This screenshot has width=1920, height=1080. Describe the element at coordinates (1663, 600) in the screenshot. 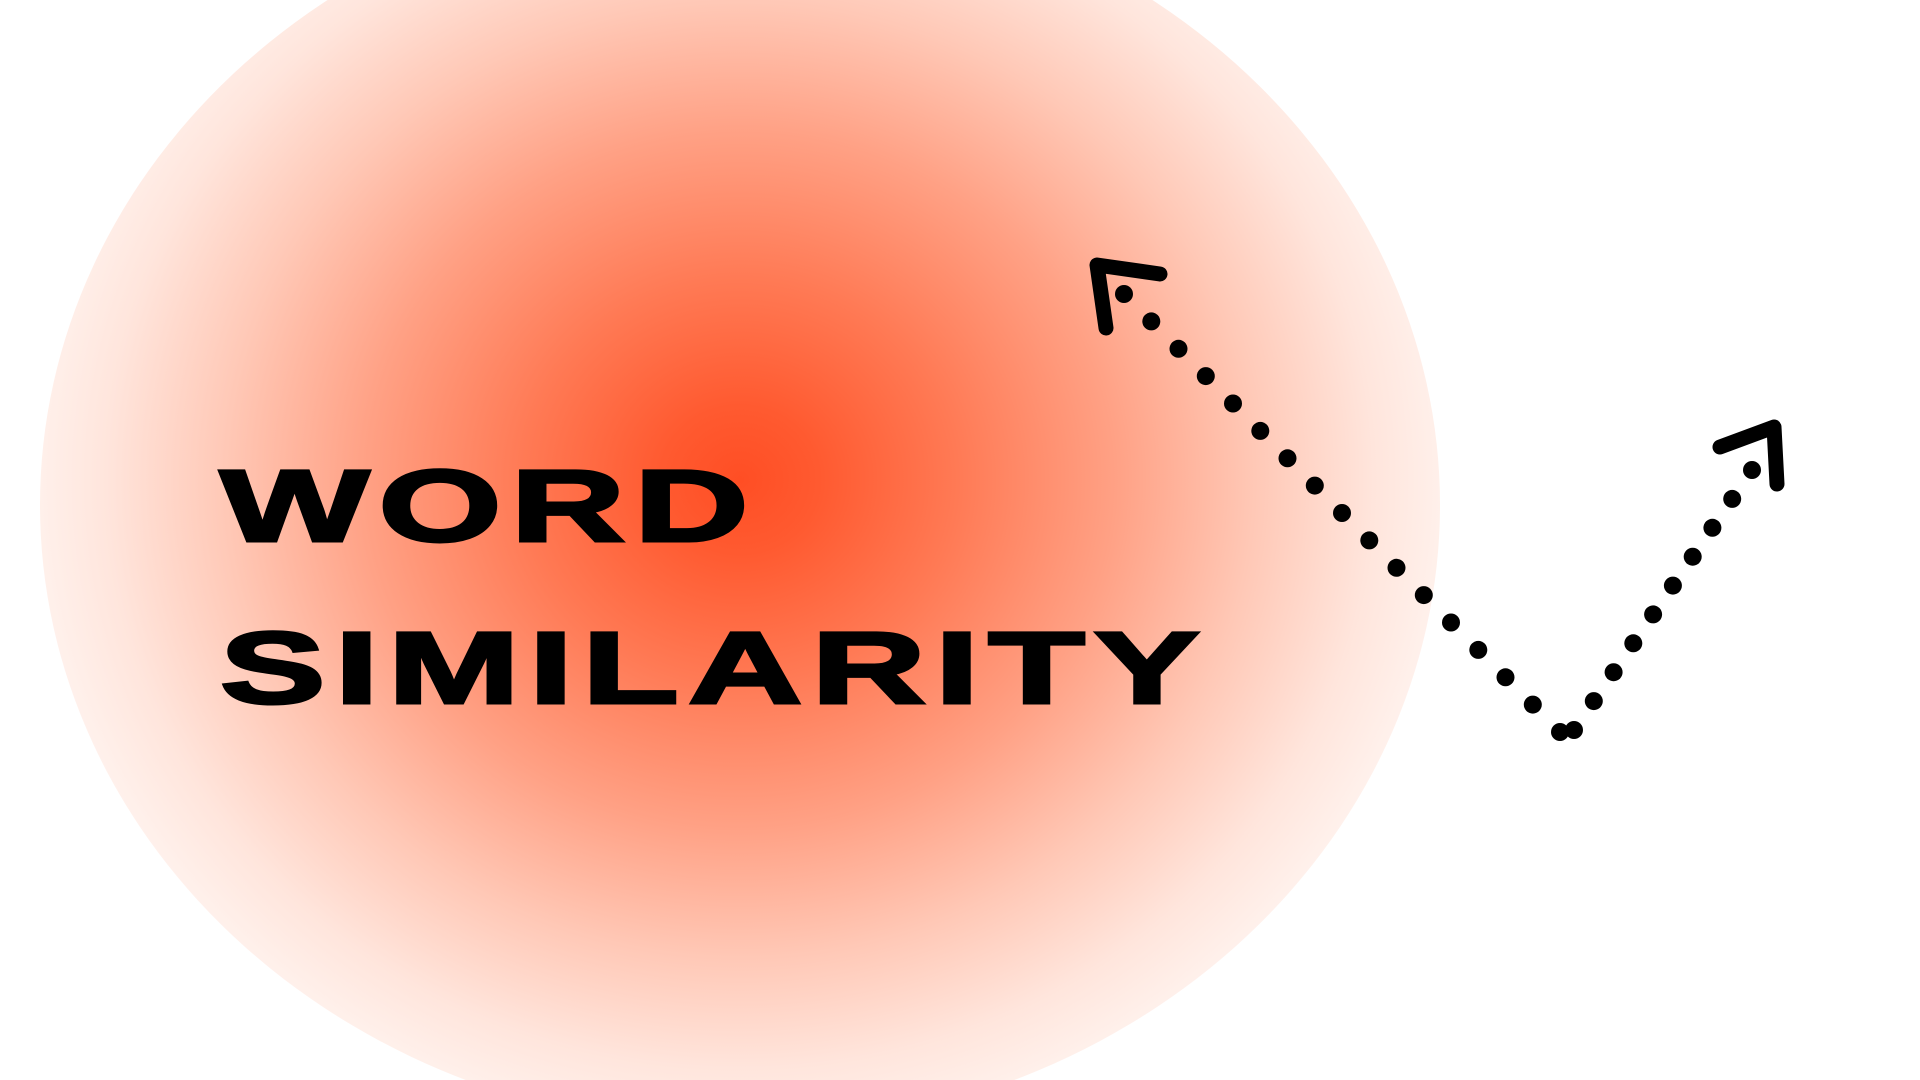

I see `right-dotted-line` at that location.